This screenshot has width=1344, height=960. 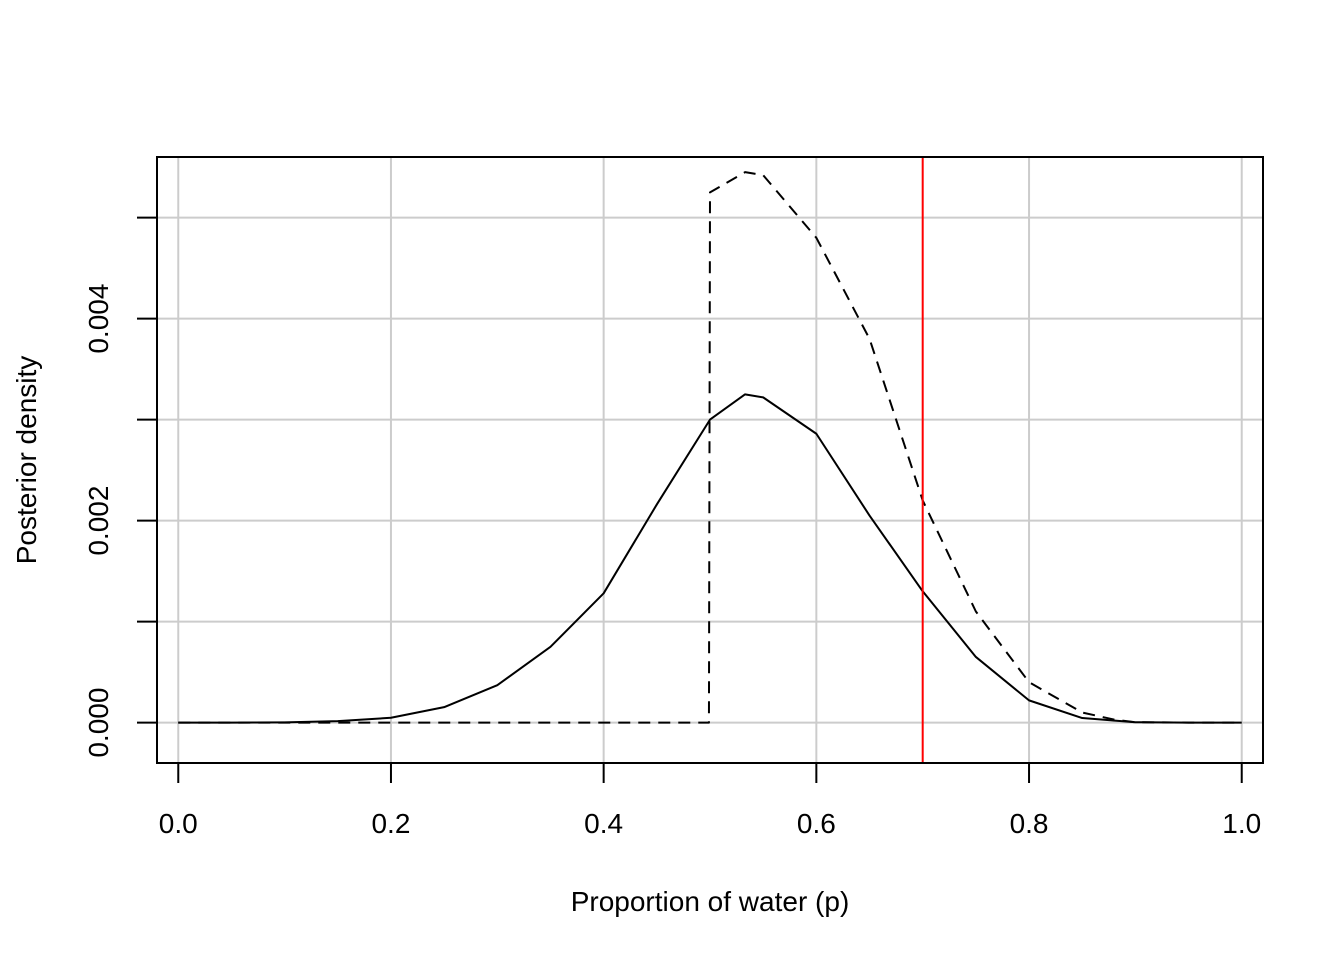 I want to click on y-tick-label: 0.002, so click(x=98, y=521).